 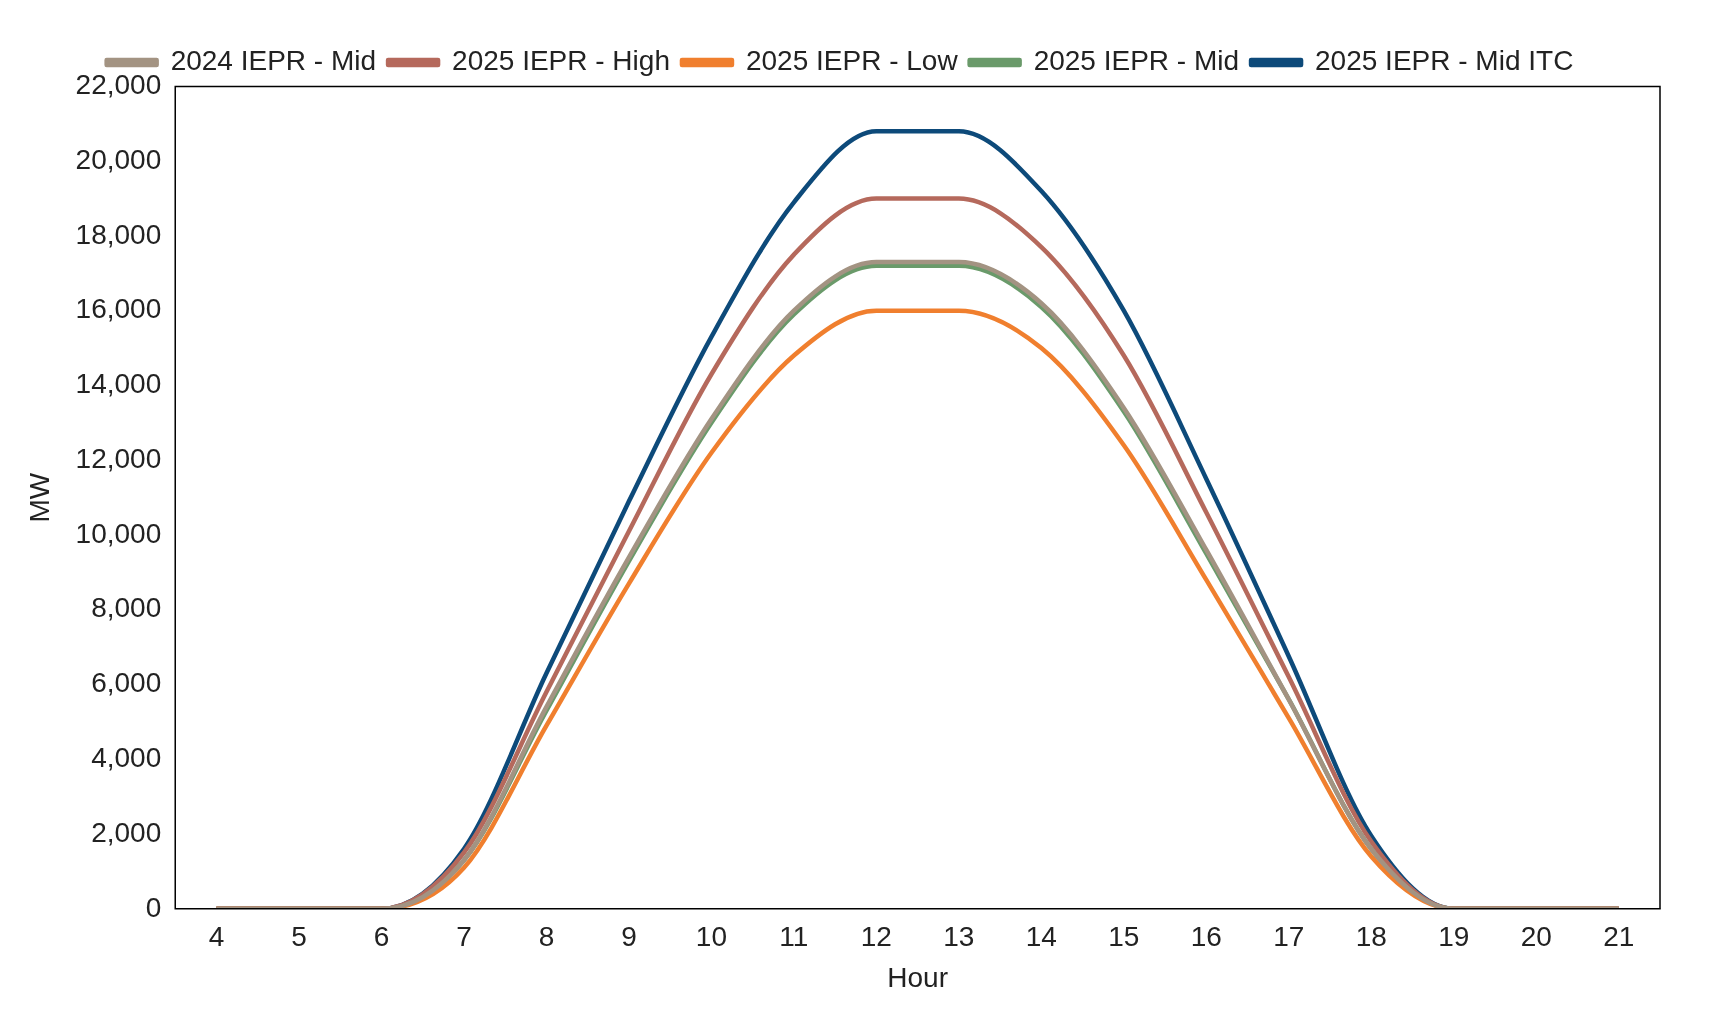 What do you see at coordinates (1371, 937) in the screenshot?
I see `x-tick-label: 18` at bounding box center [1371, 937].